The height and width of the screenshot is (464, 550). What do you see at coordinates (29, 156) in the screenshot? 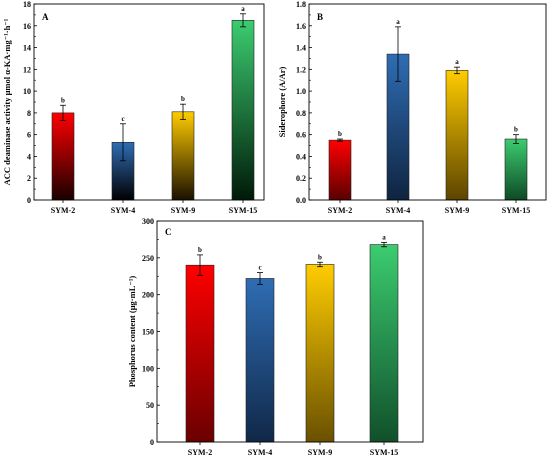
I see `y-tick-label: 4` at bounding box center [29, 156].